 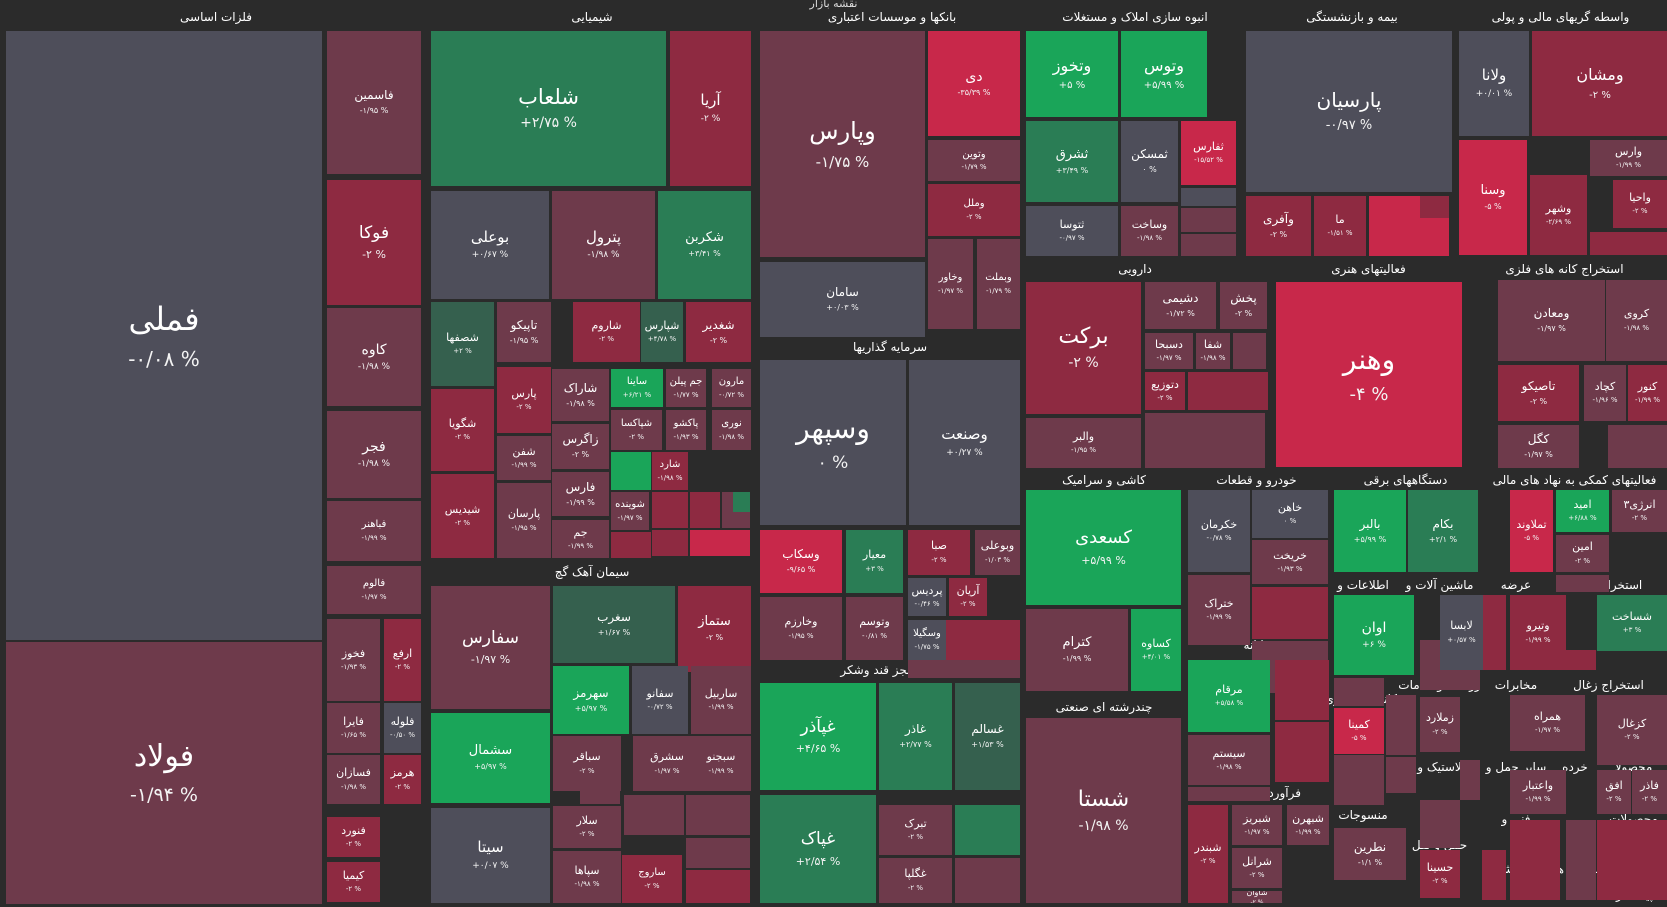 What do you see at coordinates (1493, 197) in the screenshot?
I see `stock-tile: وسنا -۵ %` at bounding box center [1493, 197].